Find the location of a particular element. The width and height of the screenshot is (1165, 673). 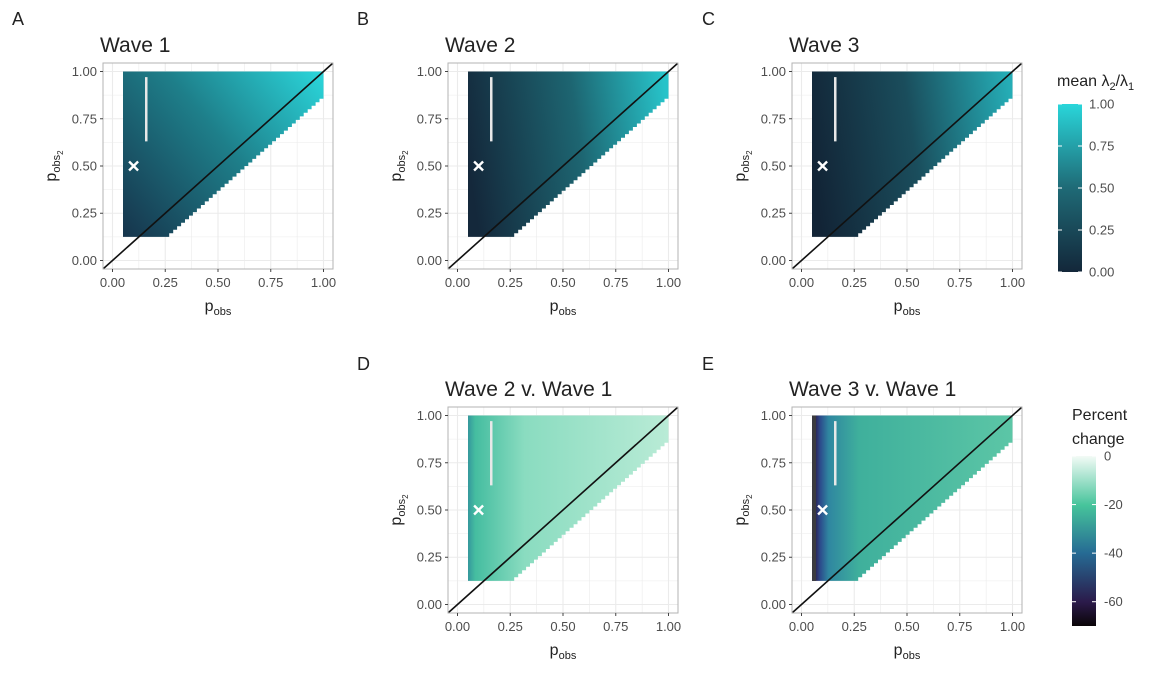

legend-ratio-label: 0.50 is located at coordinates (1101, 188).